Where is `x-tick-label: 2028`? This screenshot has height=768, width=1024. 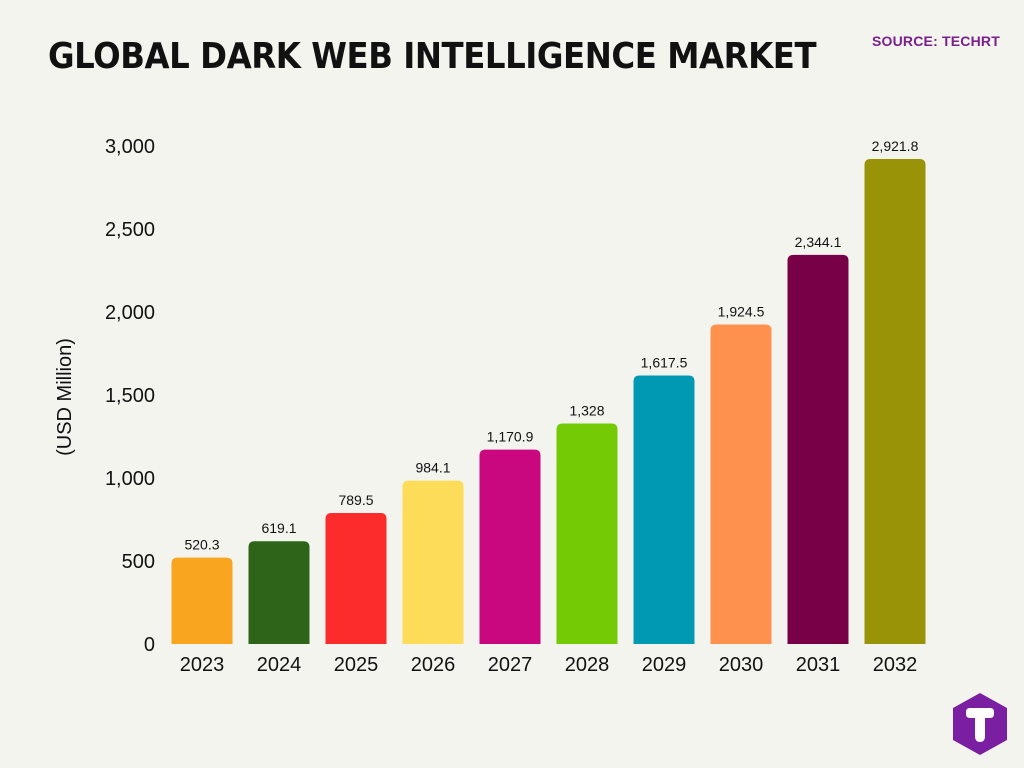
x-tick-label: 2028 is located at coordinates (587, 665).